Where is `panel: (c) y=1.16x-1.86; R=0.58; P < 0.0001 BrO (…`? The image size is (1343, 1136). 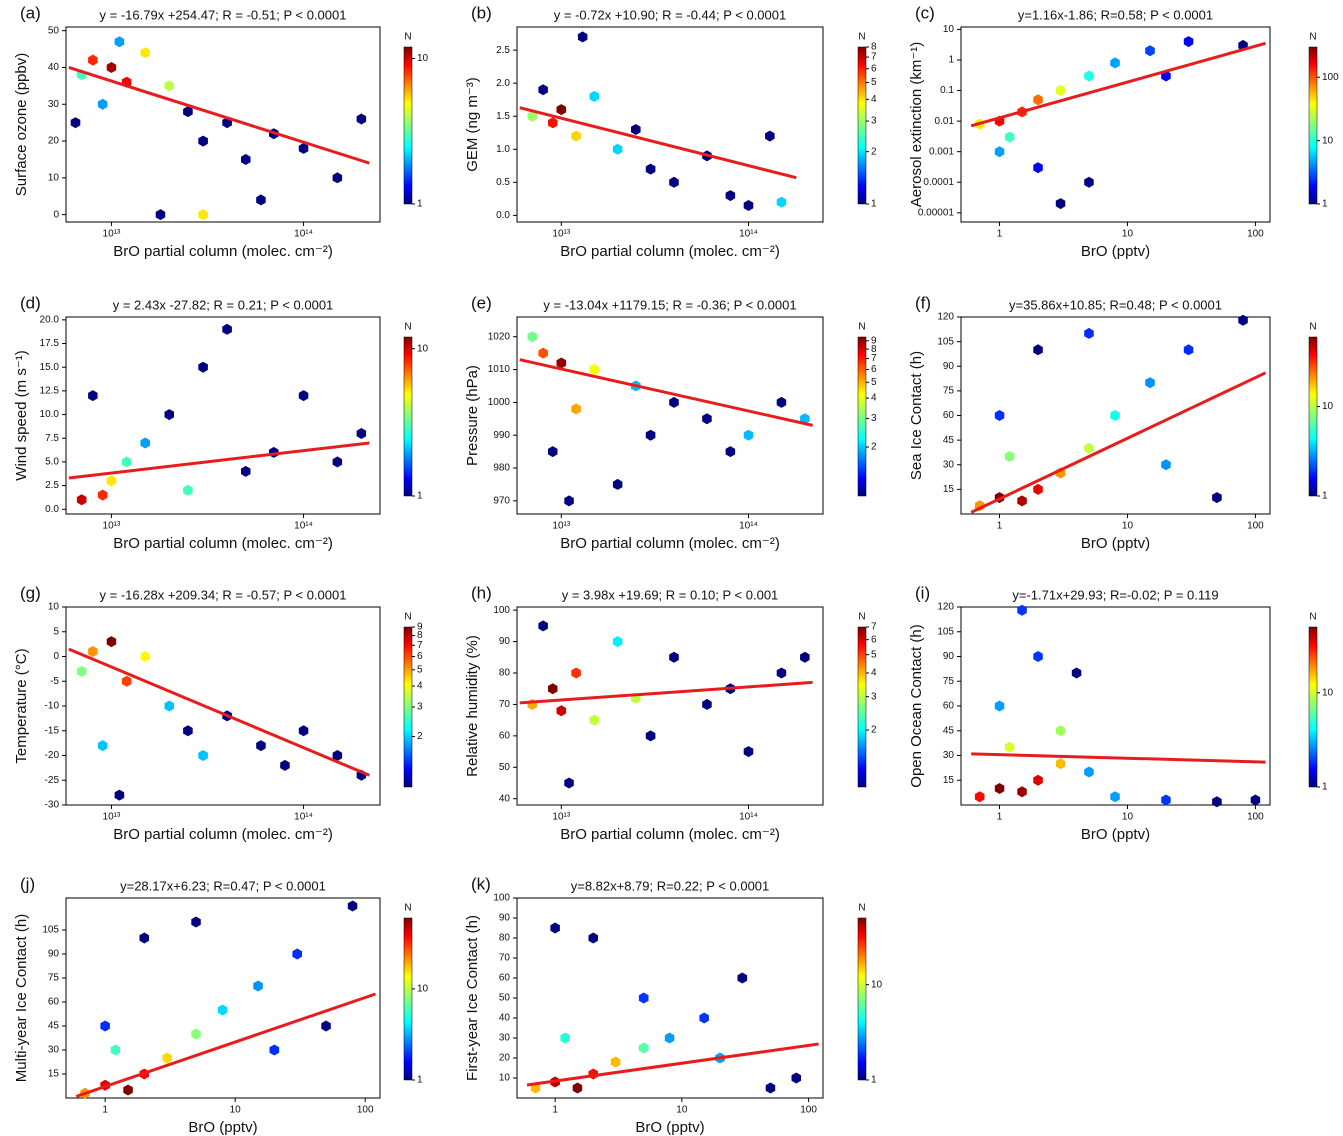 panel: (c) y=1.16x-1.86; R=0.58; P < 0.0001 BrO (… is located at coordinates (1123, 131).